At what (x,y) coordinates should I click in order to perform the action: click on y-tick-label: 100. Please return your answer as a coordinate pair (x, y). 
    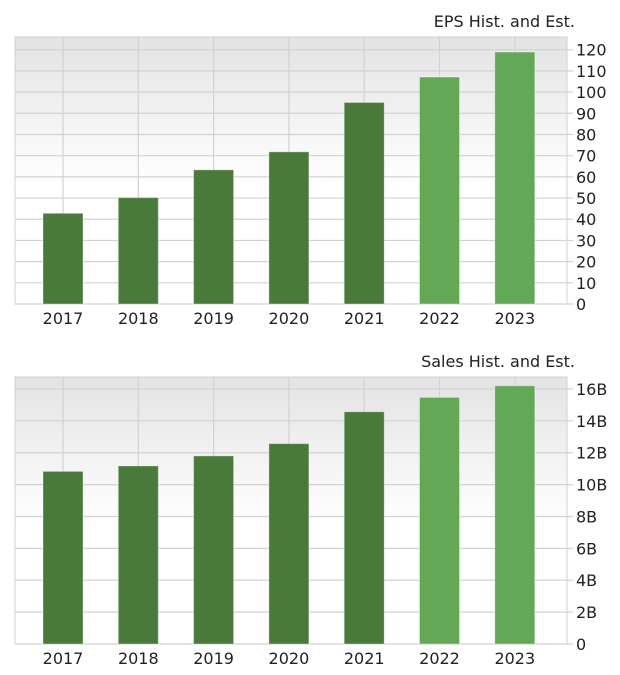
    Looking at the image, I should click on (591, 92).